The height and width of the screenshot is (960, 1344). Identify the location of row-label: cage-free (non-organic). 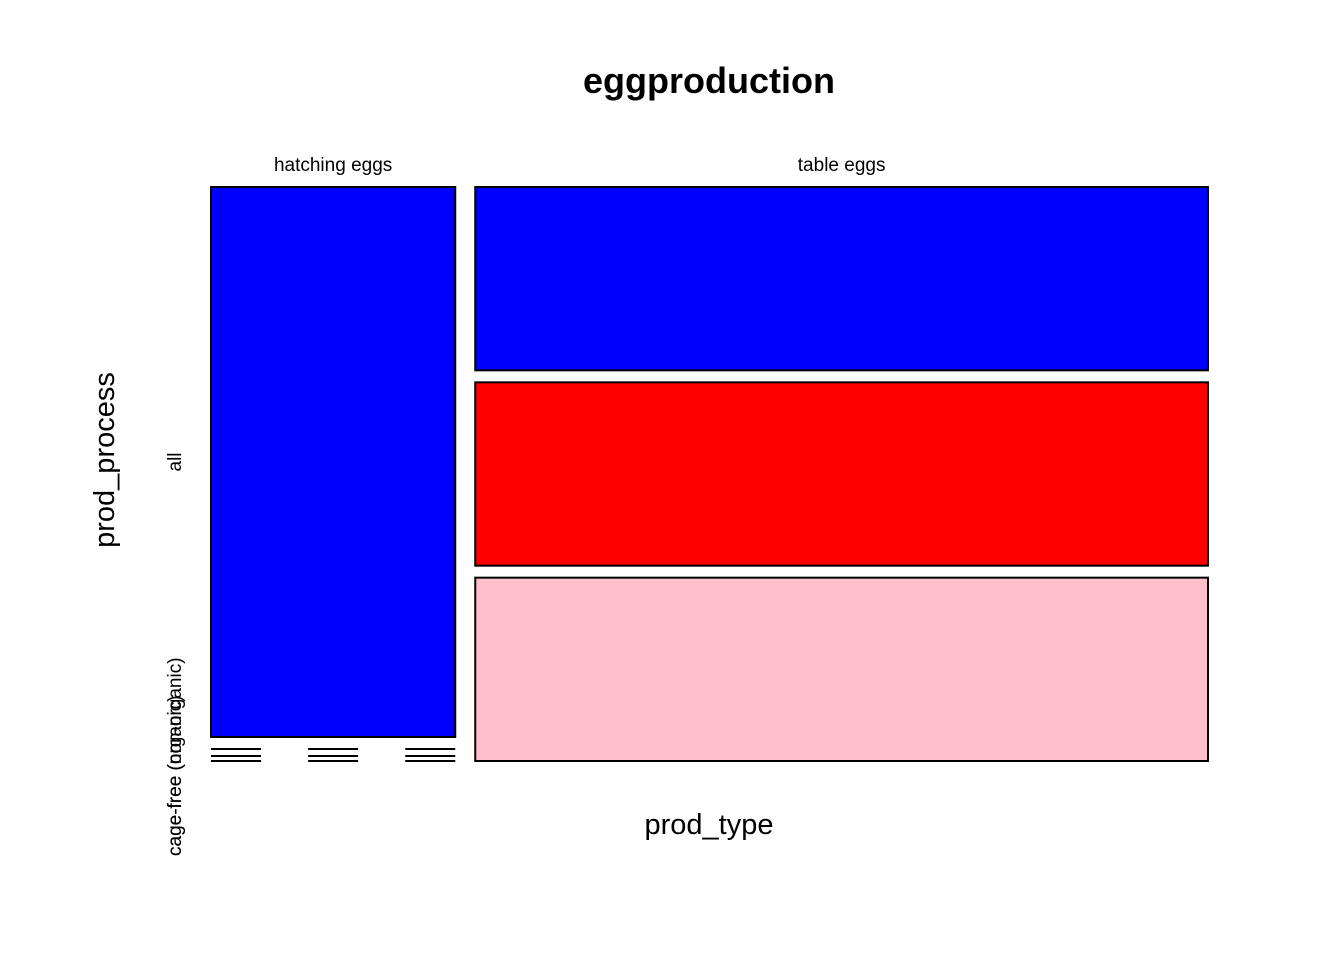
(175, 756).